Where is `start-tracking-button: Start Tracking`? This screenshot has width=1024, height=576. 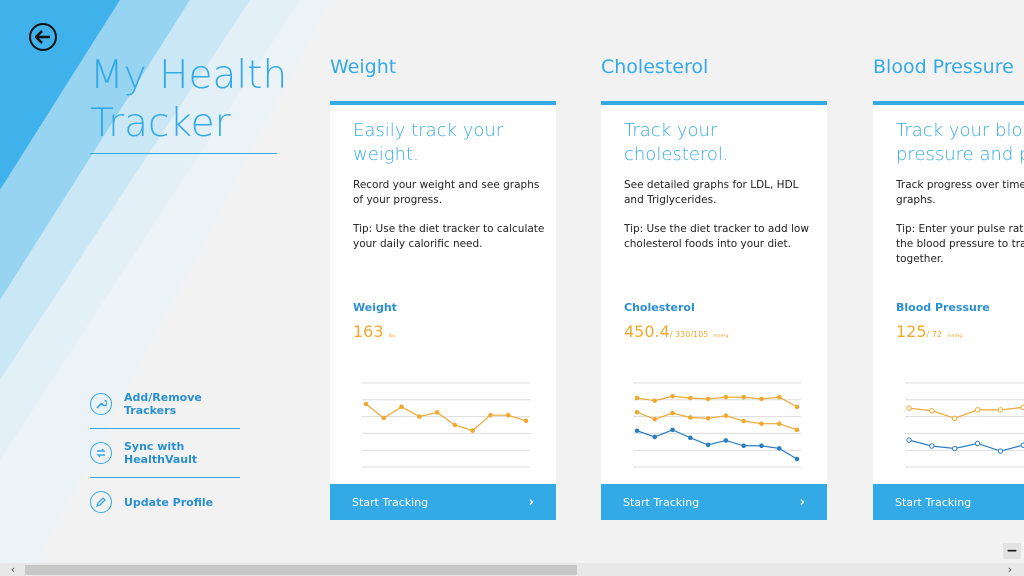 start-tracking-button: Start Tracking is located at coordinates (948, 502).